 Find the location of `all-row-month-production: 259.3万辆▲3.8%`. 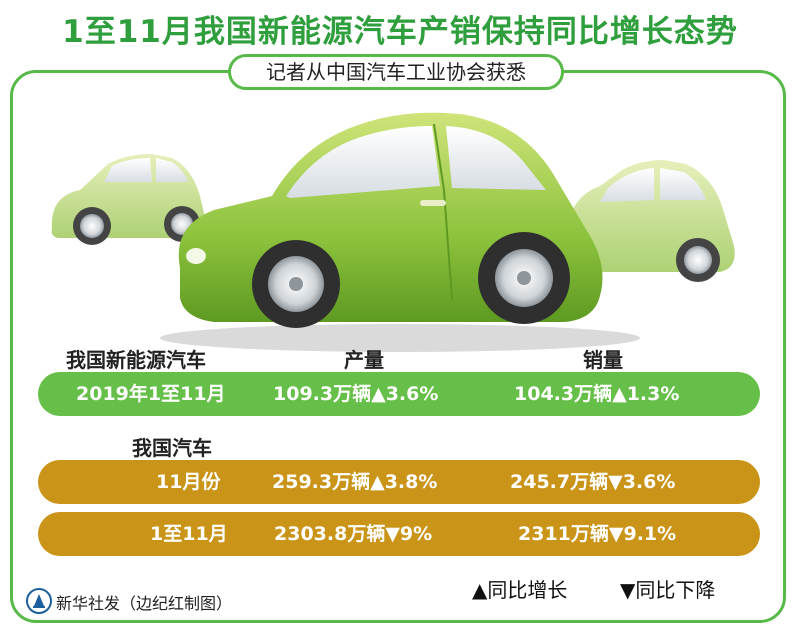

all-row-month-production: 259.3万辆▲3.8% is located at coordinates (355, 482).